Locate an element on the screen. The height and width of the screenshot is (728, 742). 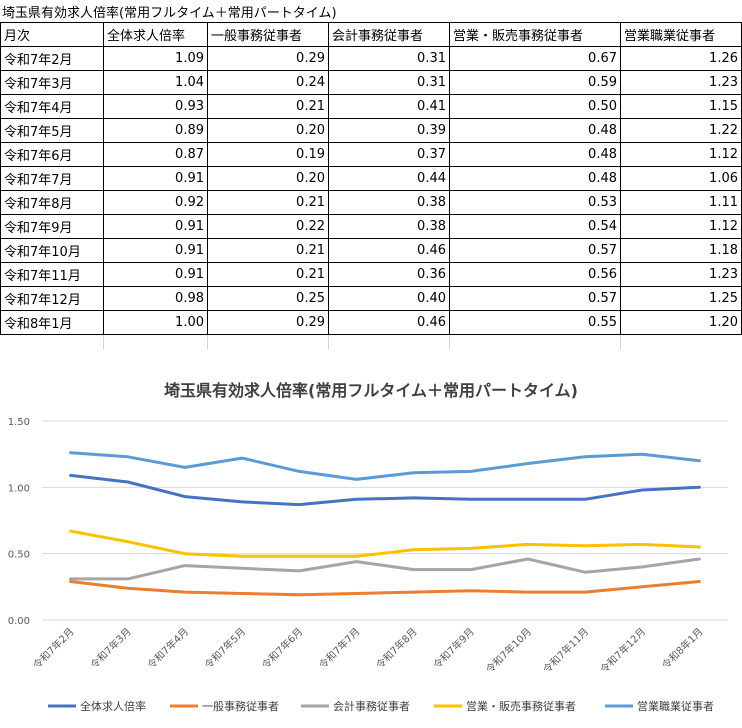
row-month-cell: 令和8年1月 is located at coordinates (52, 322).